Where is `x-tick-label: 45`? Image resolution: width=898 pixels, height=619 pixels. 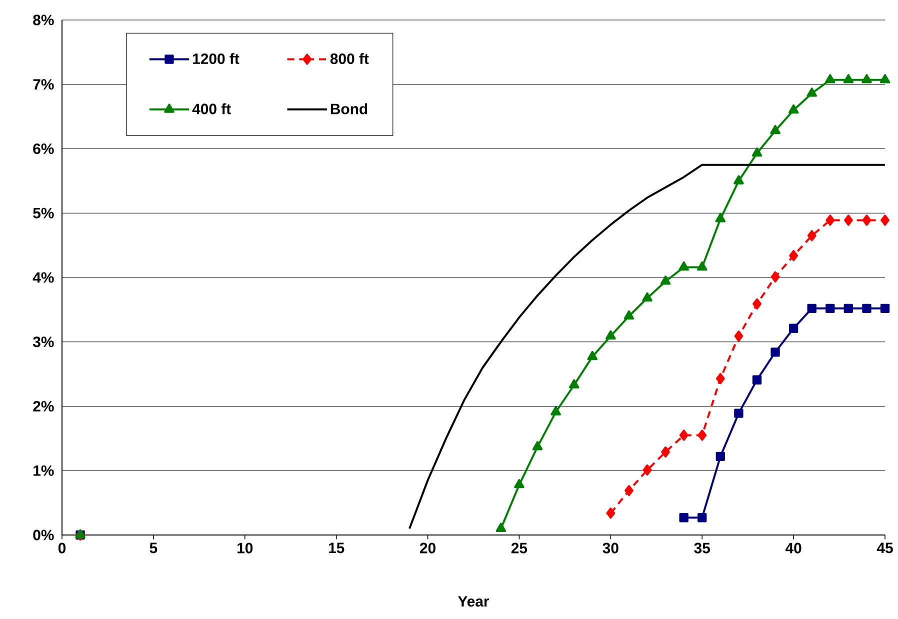
x-tick-label: 45 is located at coordinates (884, 548).